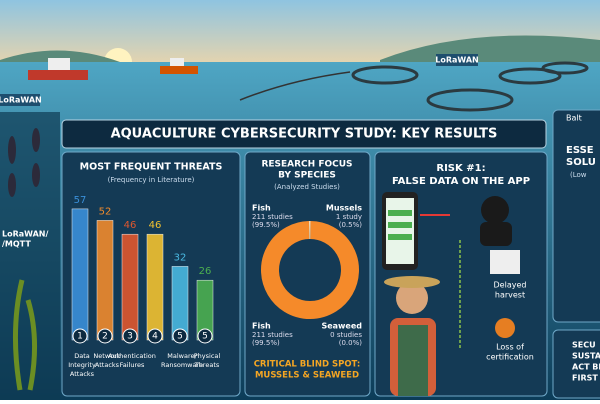 The height and width of the screenshot is (404, 600). Describe the element at coordinates (307, 176) in the screenshot. I see `heading: BY SPECIES` at that location.